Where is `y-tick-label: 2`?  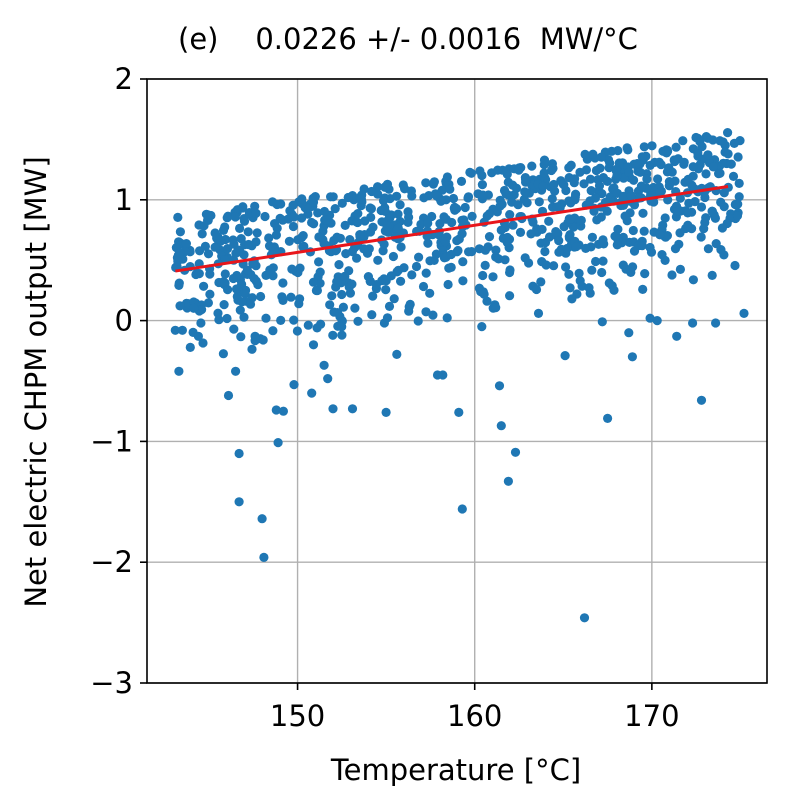 y-tick-label: 2 is located at coordinates (124, 79).